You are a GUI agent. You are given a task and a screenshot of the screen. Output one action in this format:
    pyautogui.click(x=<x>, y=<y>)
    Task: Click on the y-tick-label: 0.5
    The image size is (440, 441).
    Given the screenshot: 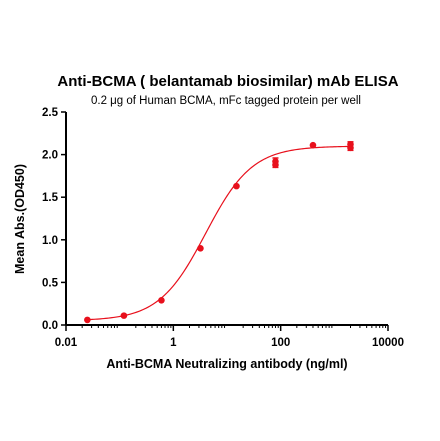 What is the action you would take?
    pyautogui.click(x=50, y=283)
    